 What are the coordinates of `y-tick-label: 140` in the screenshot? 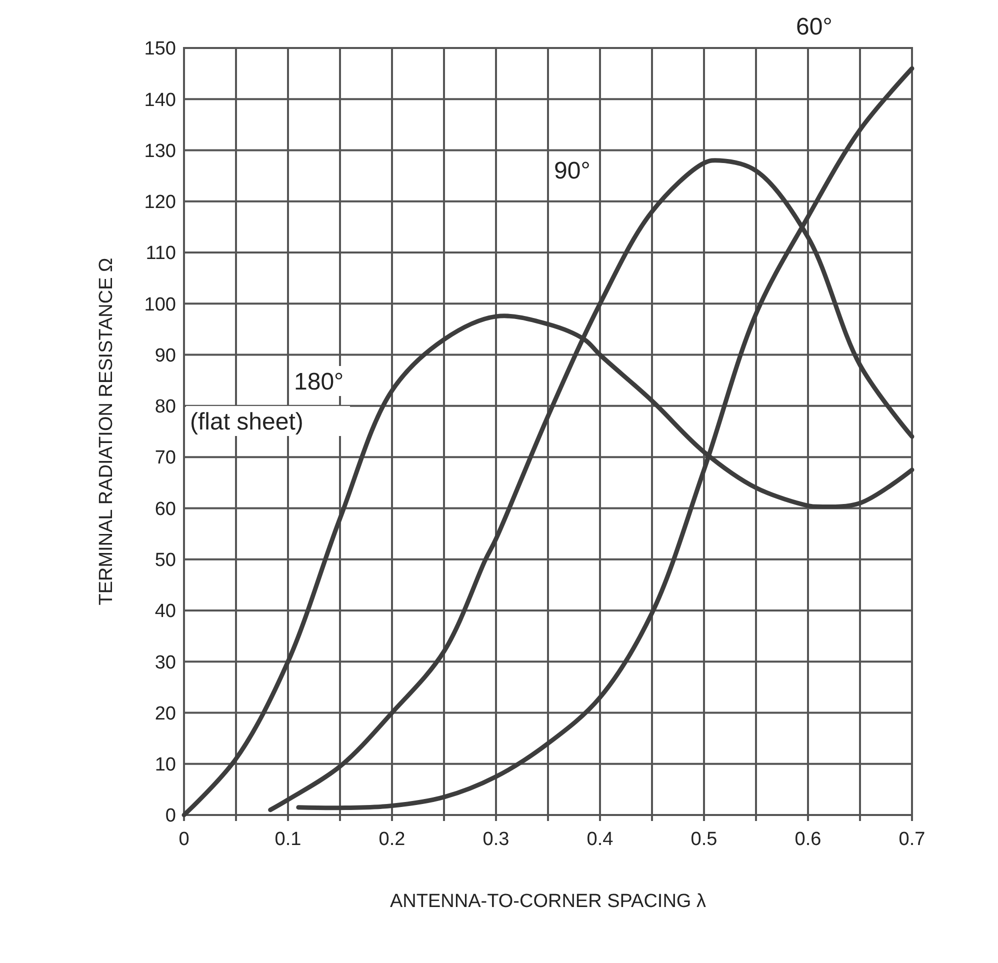 It's located at (160, 100).